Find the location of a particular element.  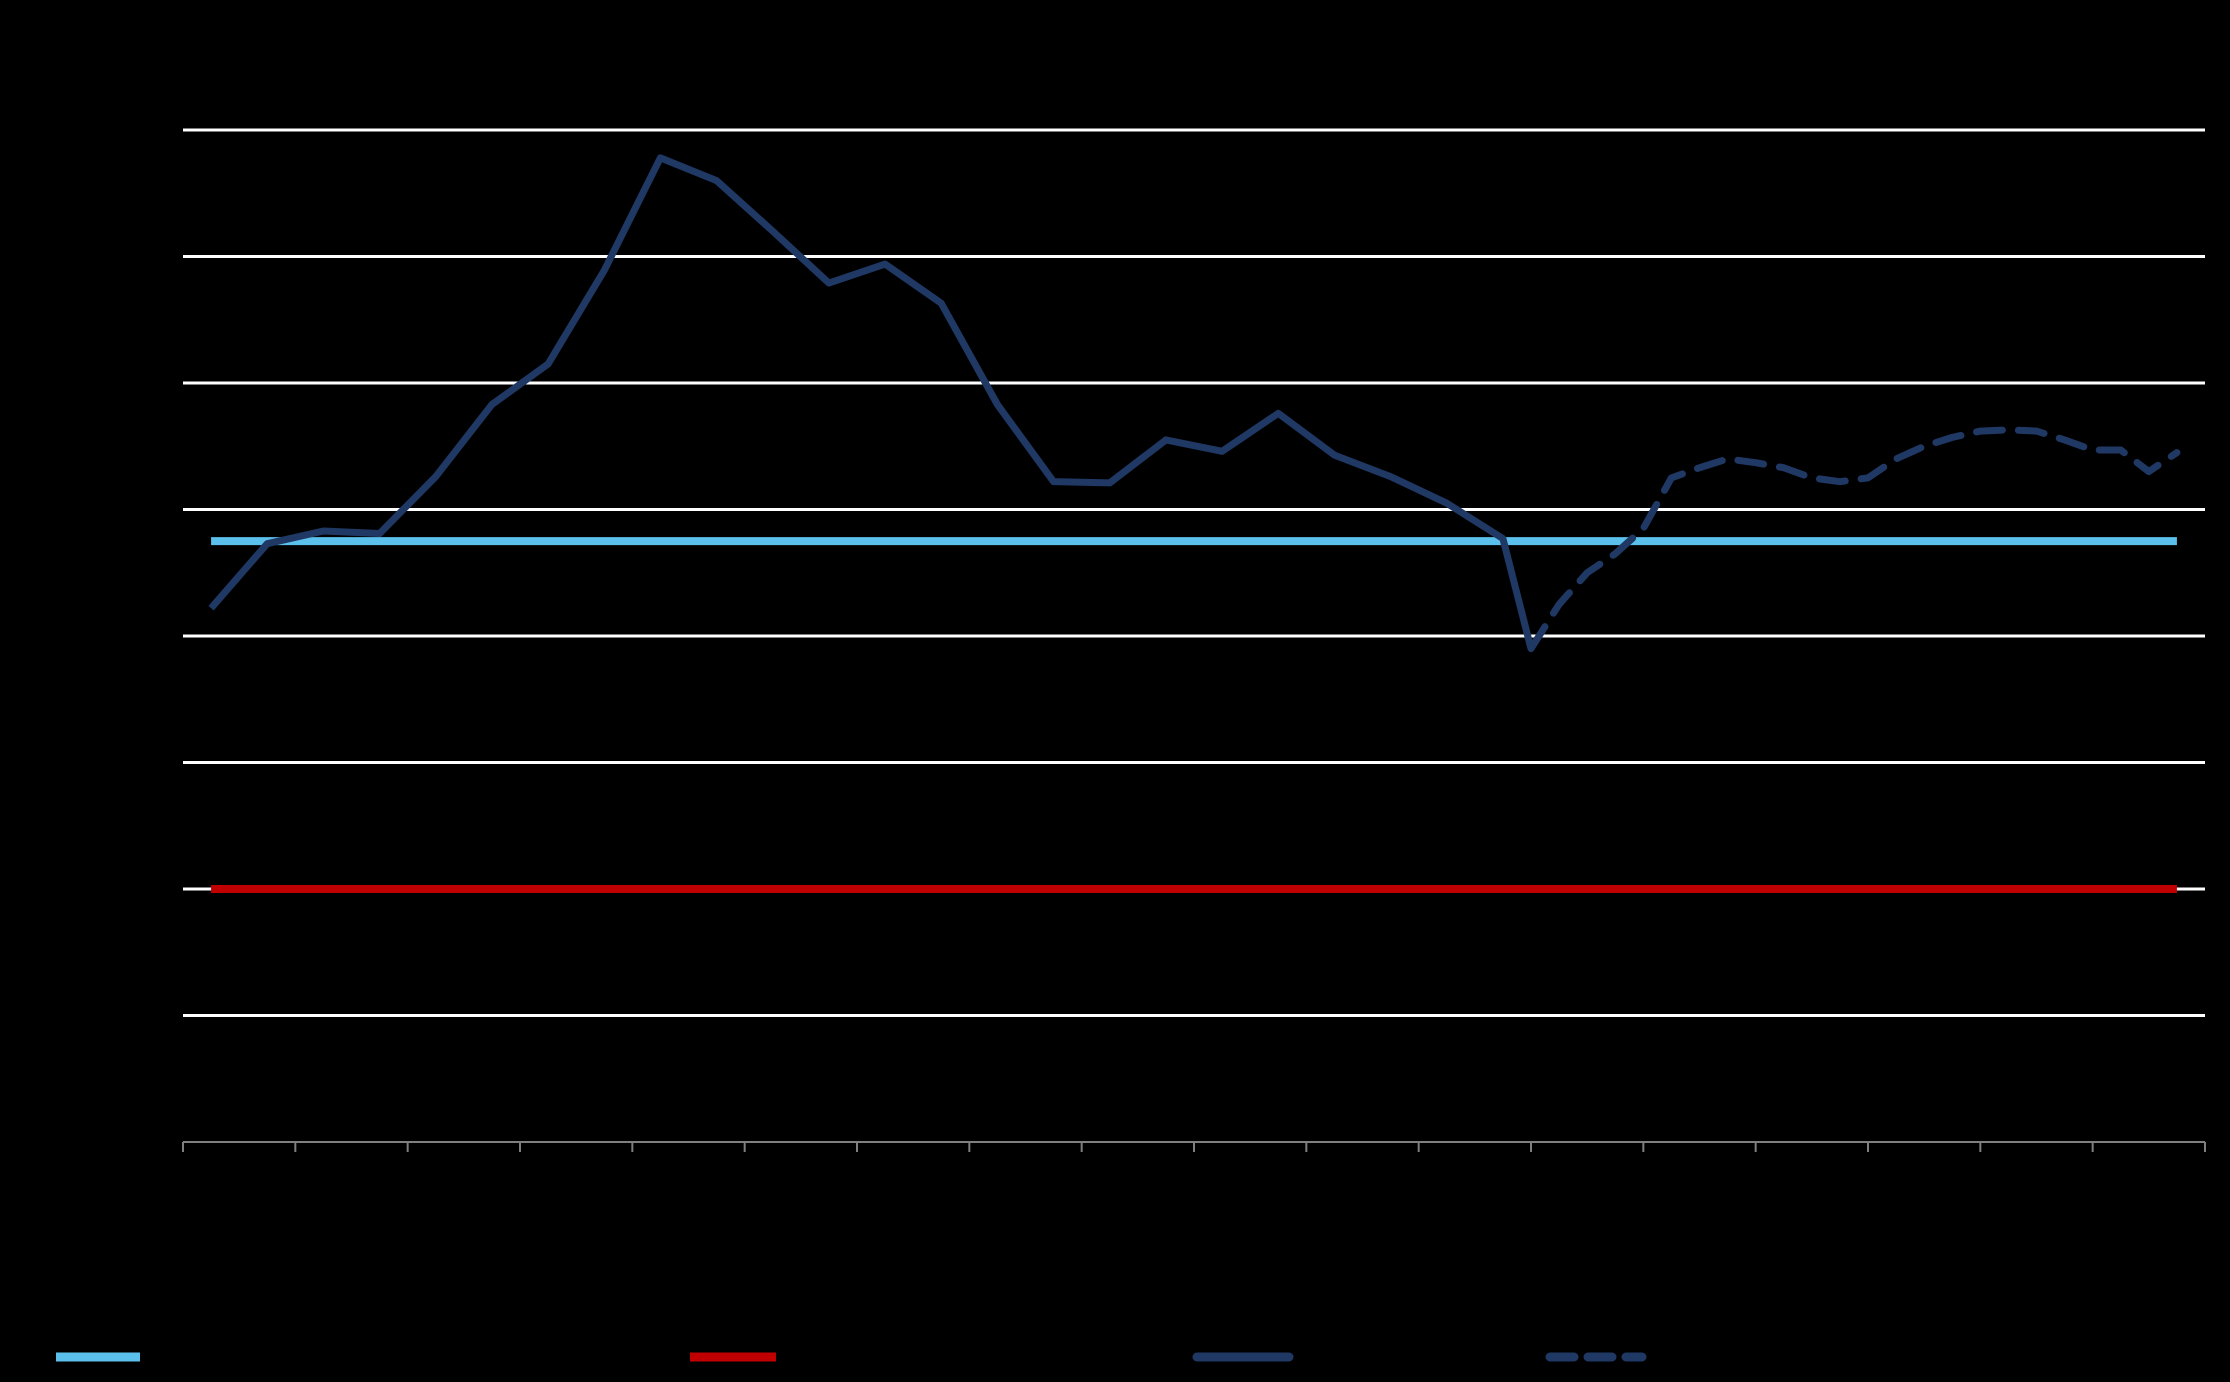

x-axis is located at coordinates (1194, 1146).